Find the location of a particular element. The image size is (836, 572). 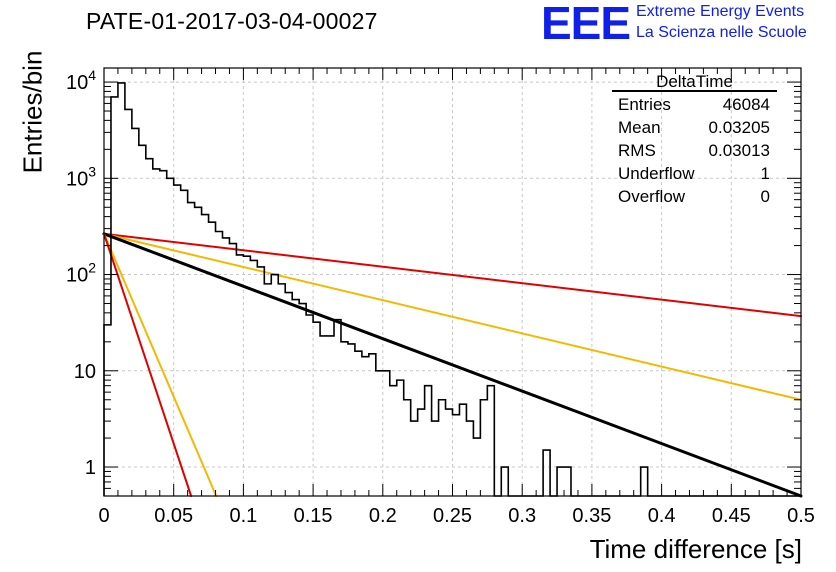

y-tick-label: 10⁴ is located at coordinates (81, 80).